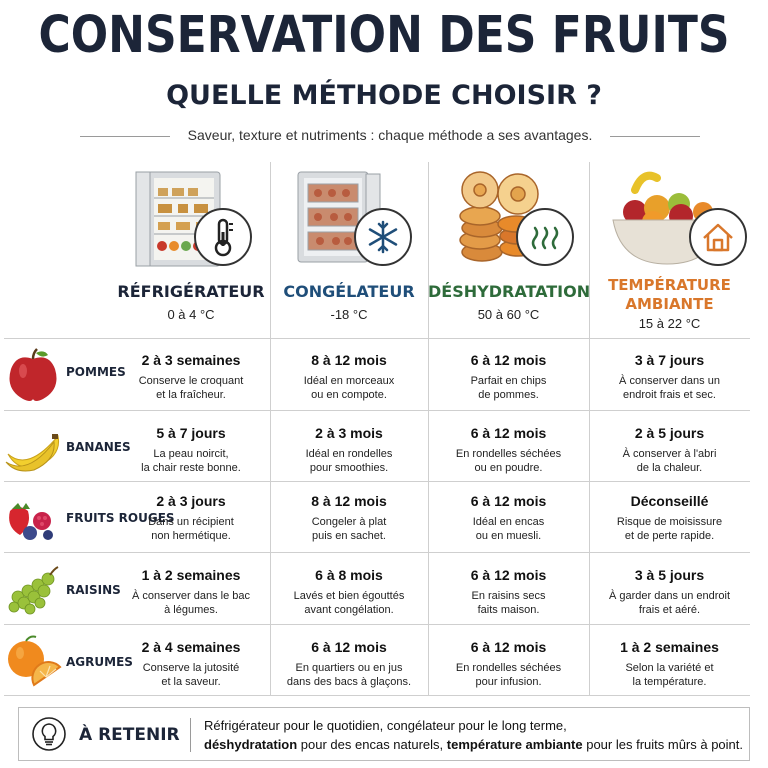 This screenshot has width=768, height=768. What do you see at coordinates (191, 610) in the screenshot?
I see `note: à légumes.` at bounding box center [191, 610].